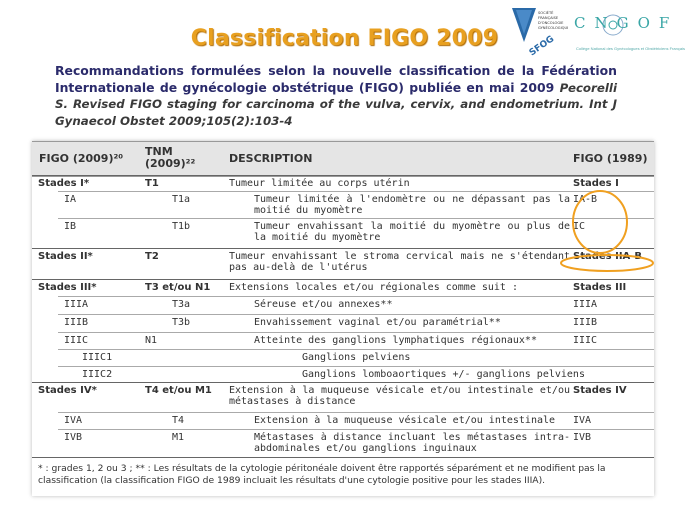 This screenshot has height=517, width=689. I want to click on cell-figo-2009: IVB, so click(73, 437).